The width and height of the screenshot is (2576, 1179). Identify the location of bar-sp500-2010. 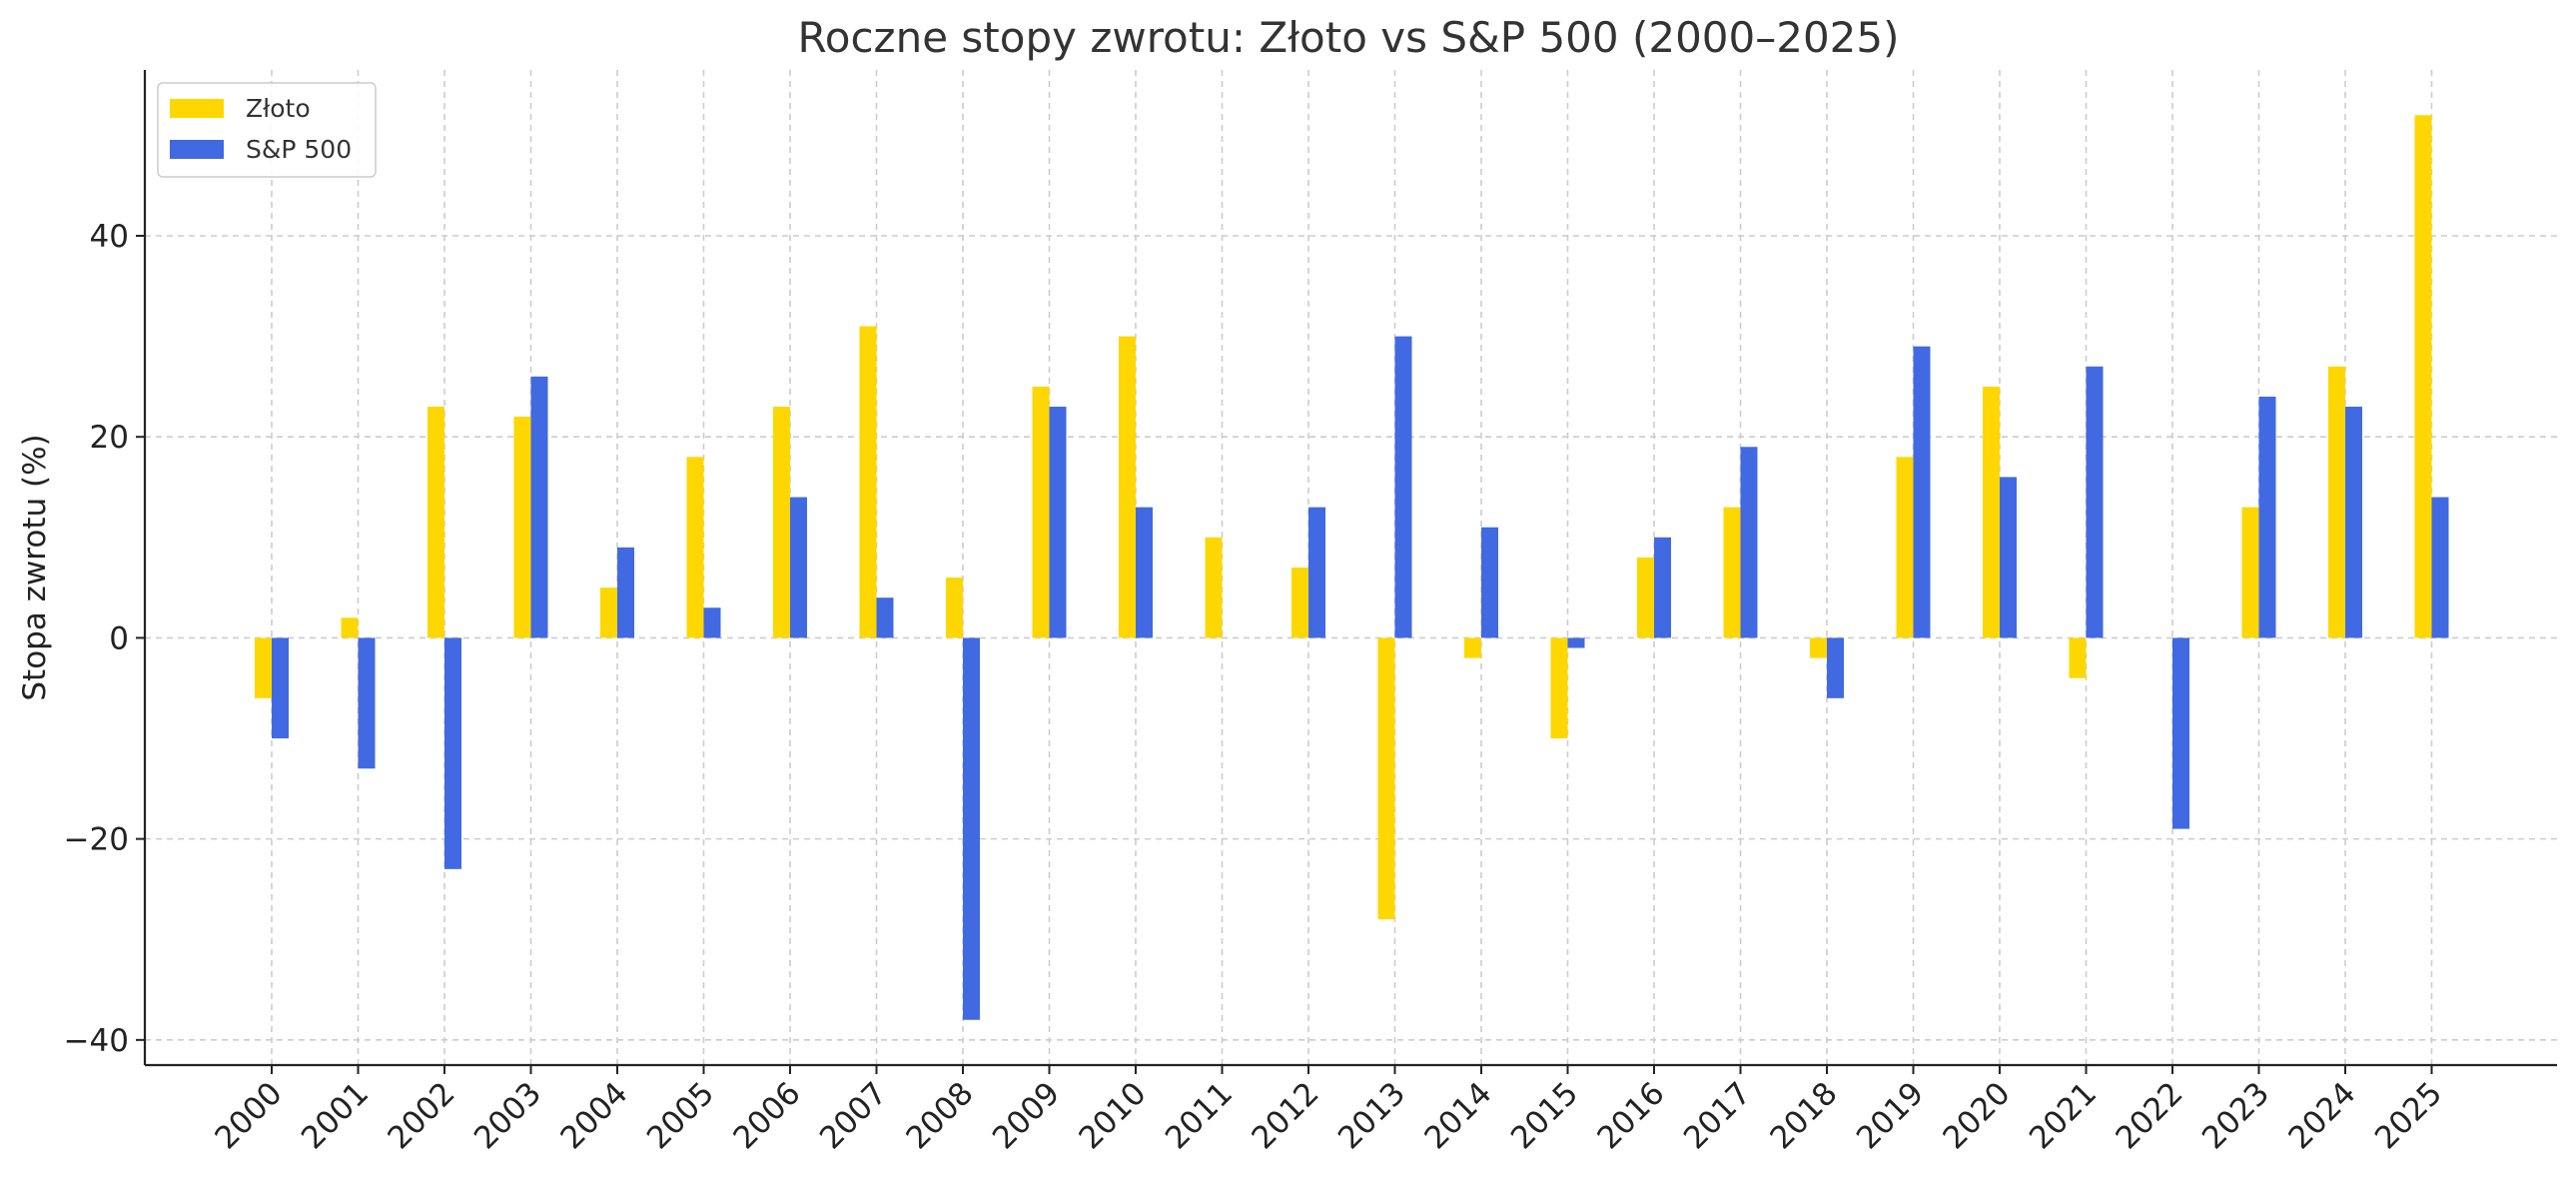
(1145, 572).